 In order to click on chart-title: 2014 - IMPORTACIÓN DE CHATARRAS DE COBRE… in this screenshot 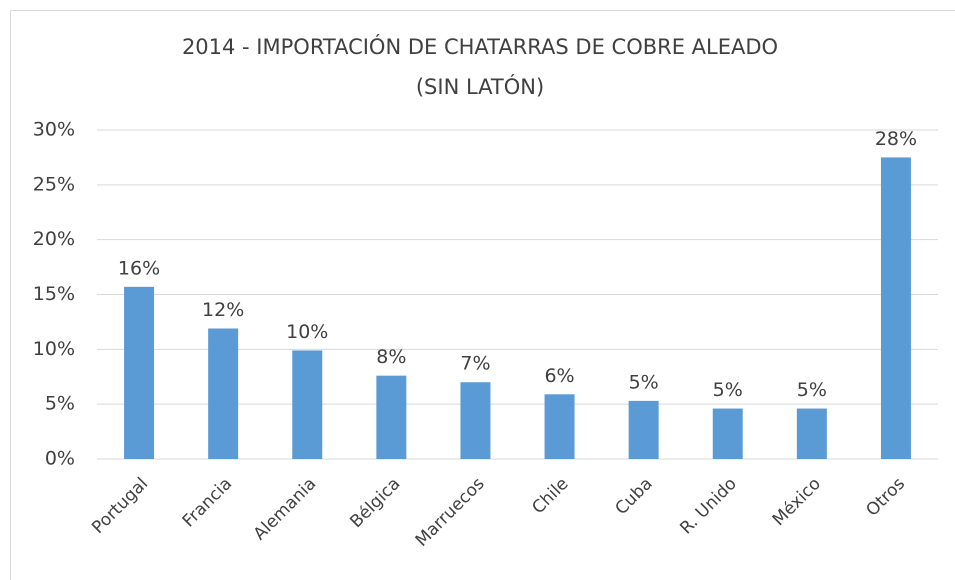, I will do `click(480, 46)`.